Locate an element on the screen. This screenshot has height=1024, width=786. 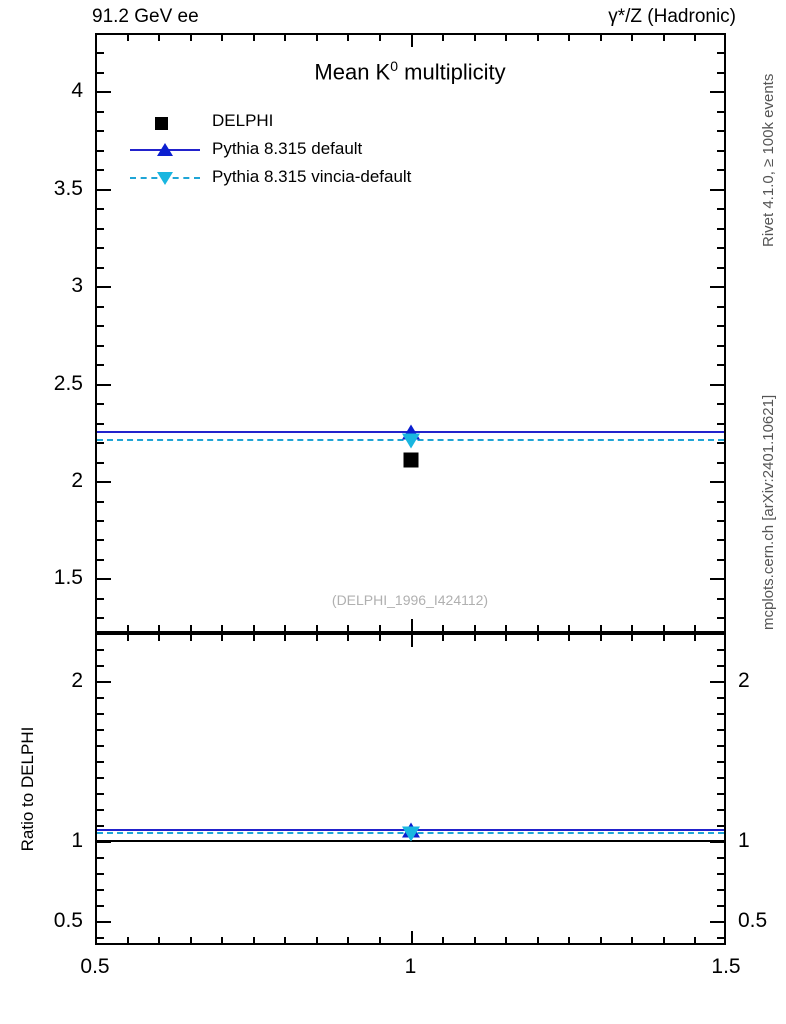
legend-key-pythia-default is located at coordinates (165, 150).